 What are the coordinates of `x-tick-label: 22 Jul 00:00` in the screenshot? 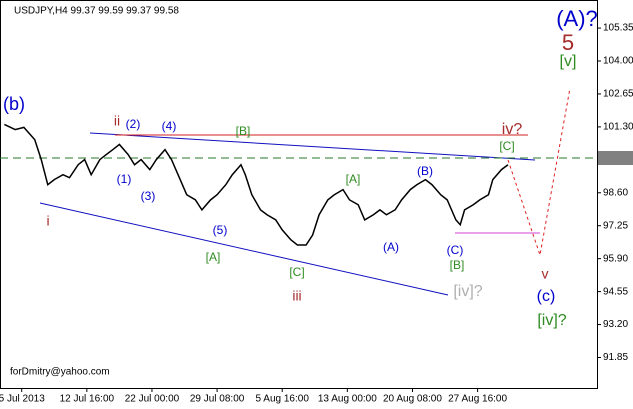 It's located at (152, 399).